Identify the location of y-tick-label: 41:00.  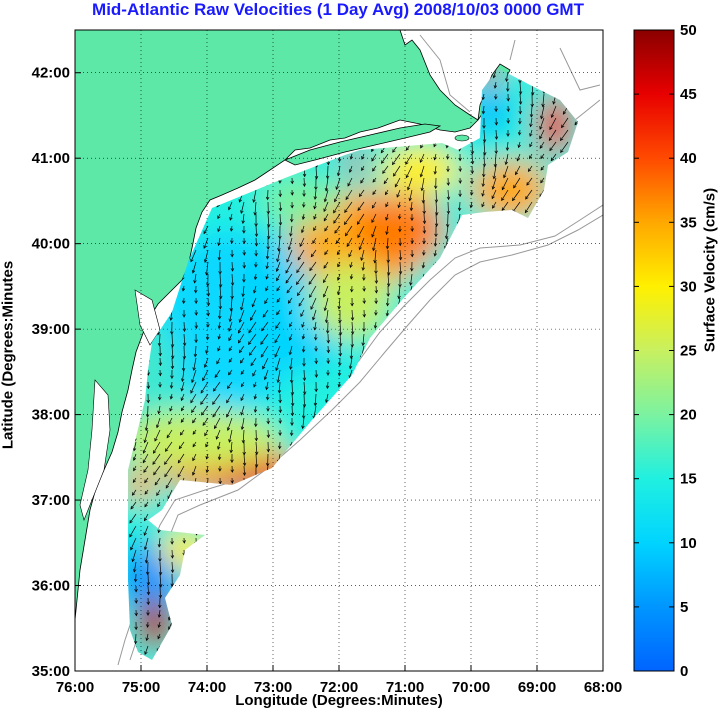
(51, 158).